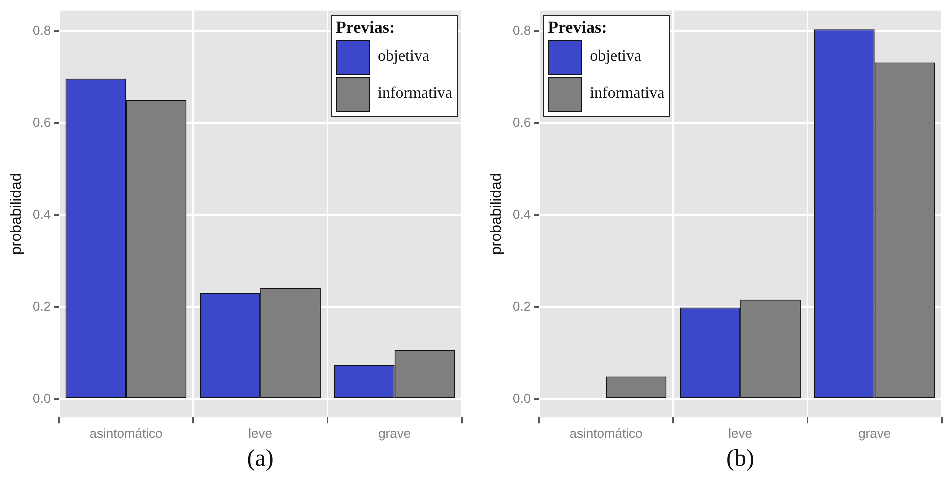 The image size is (950, 478). I want to click on x-axis-title: (a), so click(260, 459).